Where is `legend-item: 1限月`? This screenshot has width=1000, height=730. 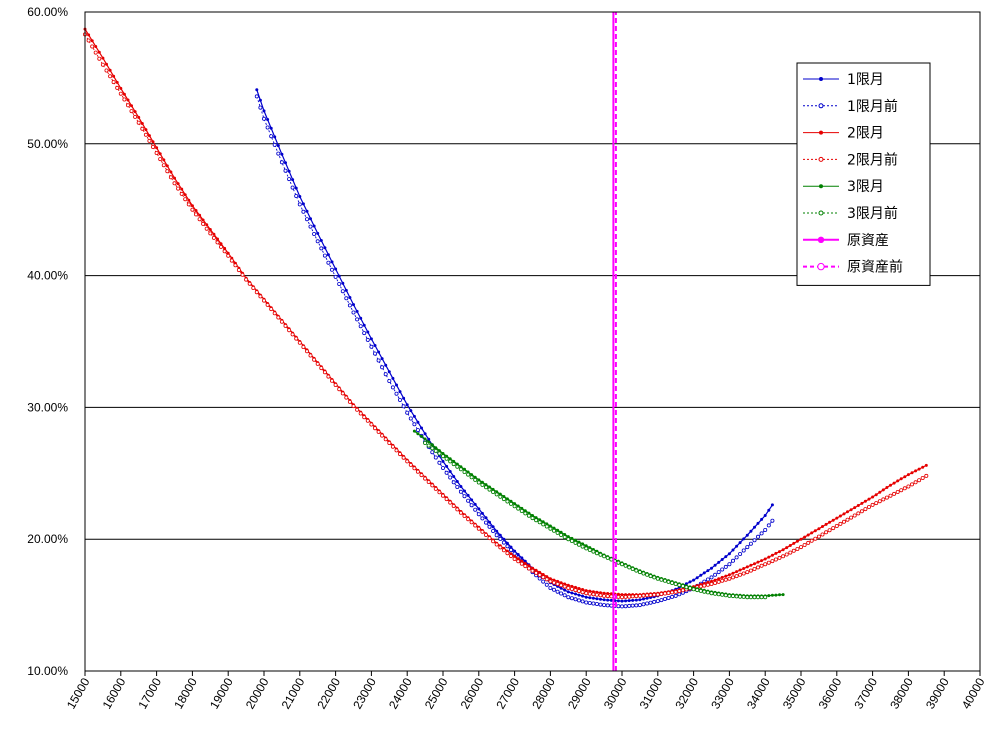 legend-item: 1限月 is located at coordinates (843, 80).